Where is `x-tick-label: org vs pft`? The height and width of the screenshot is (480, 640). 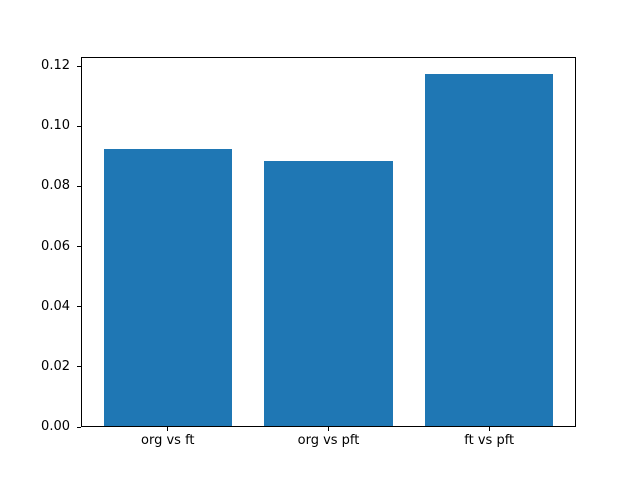 x-tick-label: org vs pft is located at coordinates (328, 440).